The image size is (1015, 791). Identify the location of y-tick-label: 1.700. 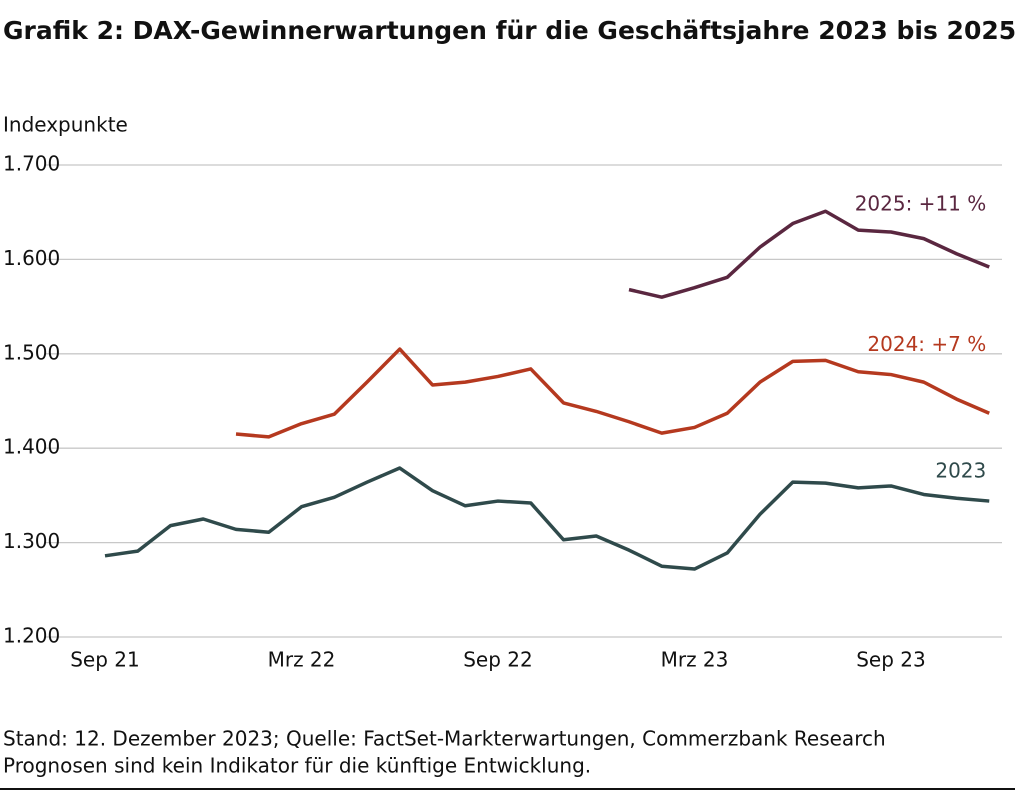
(31, 164).